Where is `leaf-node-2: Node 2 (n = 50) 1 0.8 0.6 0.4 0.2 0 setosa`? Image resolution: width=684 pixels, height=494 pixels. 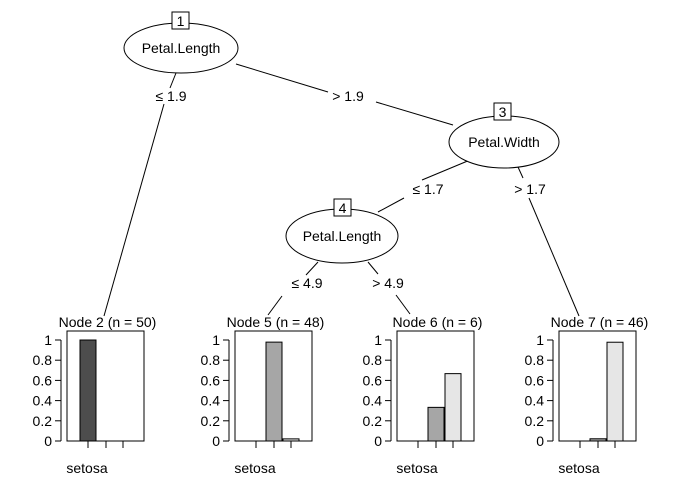 leaf-node-2: Node 2 (n = 50) 1 0.8 0.6 0.4 0.2 0 setosa is located at coordinates (95, 395).